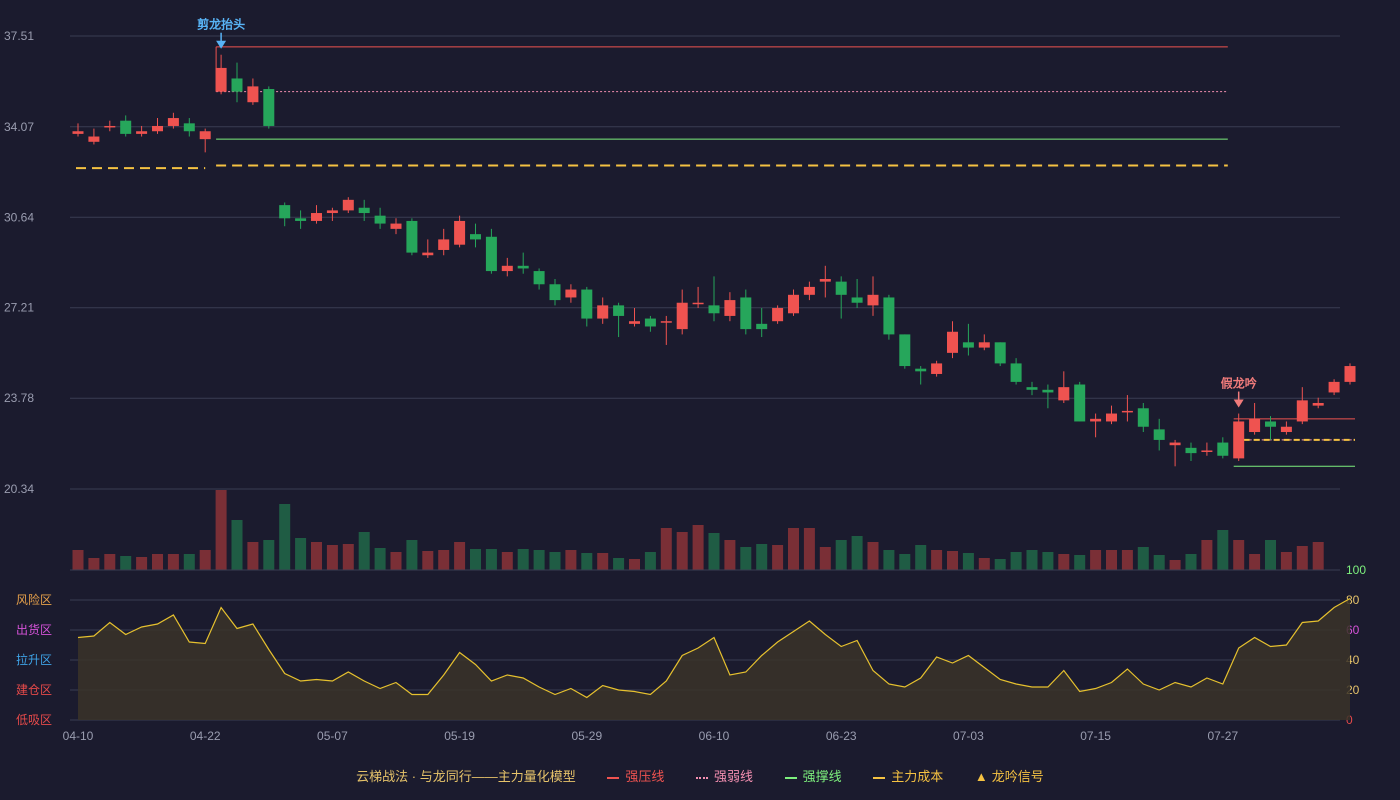 The height and width of the screenshot is (800, 1400). Describe the element at coordinates (221, 24) in the screenshot. I see `signal-label: 剪龙抬头` at that location.